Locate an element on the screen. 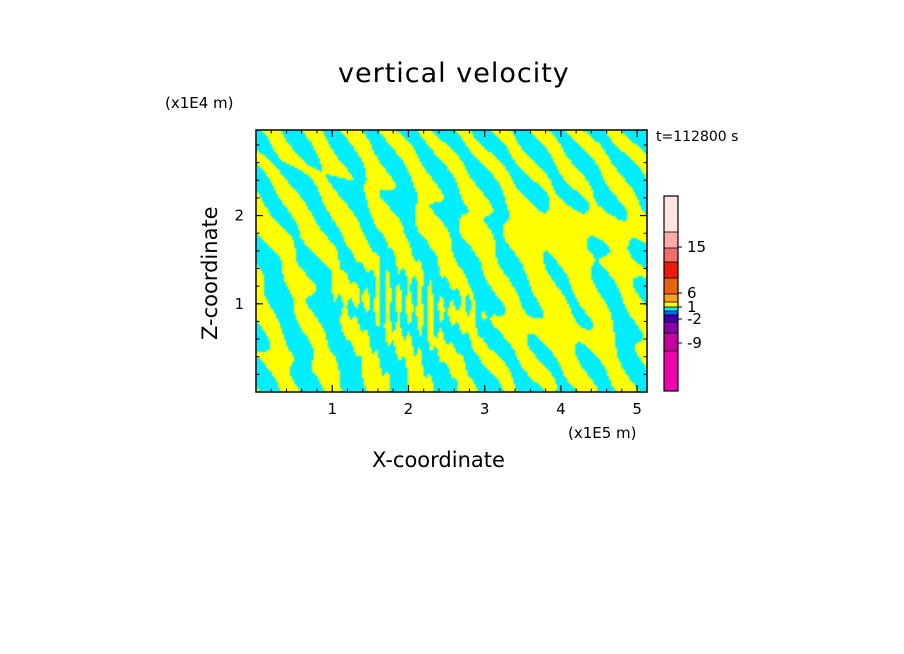 The image size is (904, 654). colorbar-label: -2 is located at coordinates (694, 319).